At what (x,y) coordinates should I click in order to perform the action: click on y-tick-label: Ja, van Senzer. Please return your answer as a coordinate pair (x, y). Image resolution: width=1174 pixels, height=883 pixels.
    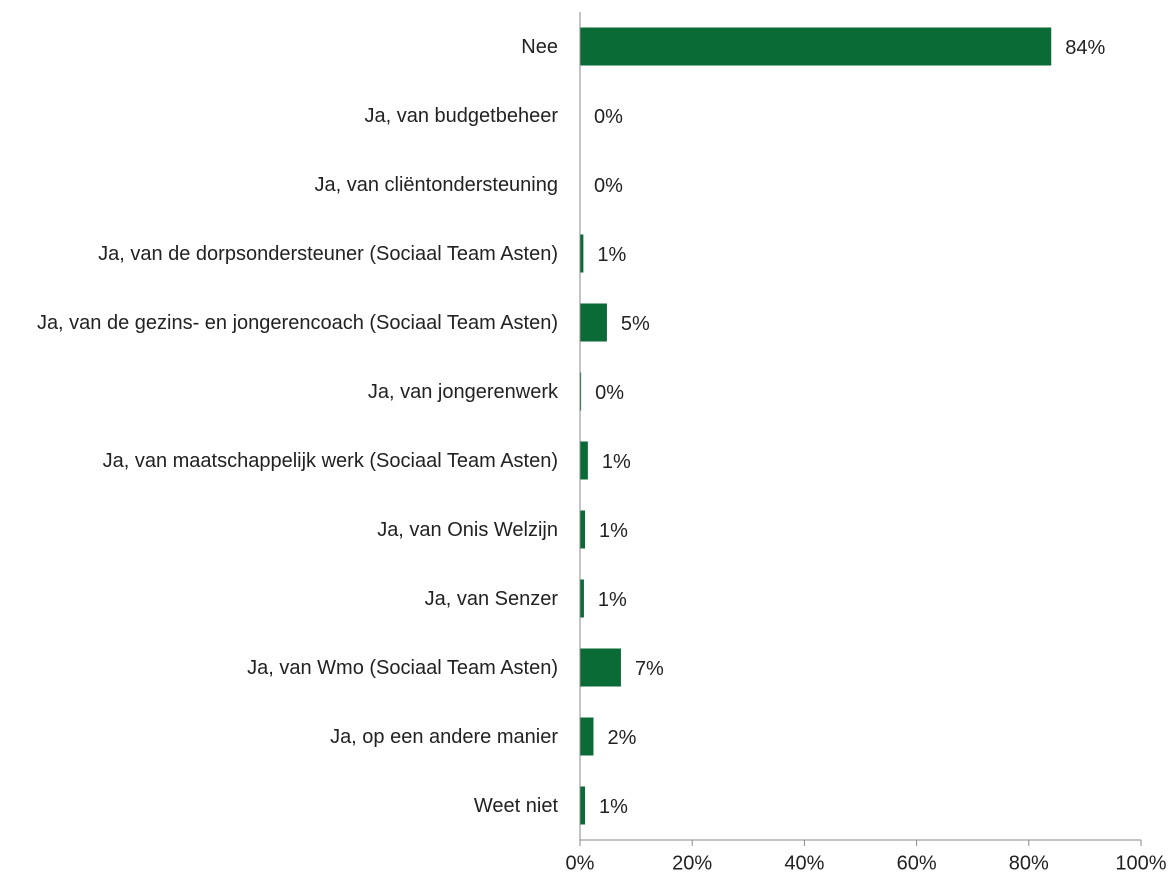
    Looking at the image, I should click on (491, 598).